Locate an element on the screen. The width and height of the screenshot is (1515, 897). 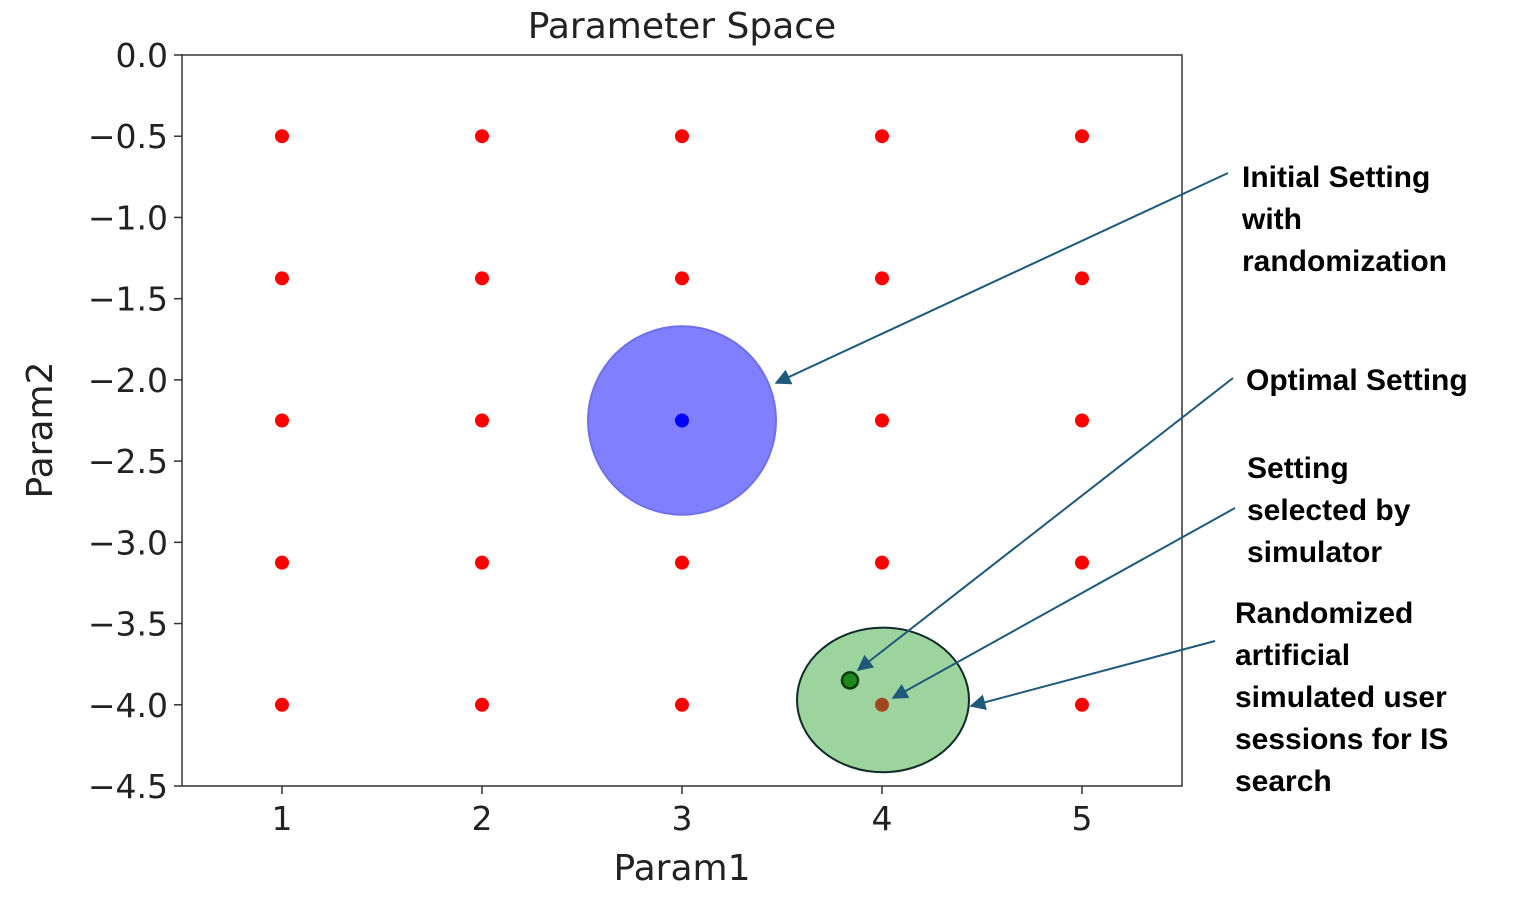
annotation-text: artificial is located at coordinates (1292, 655).